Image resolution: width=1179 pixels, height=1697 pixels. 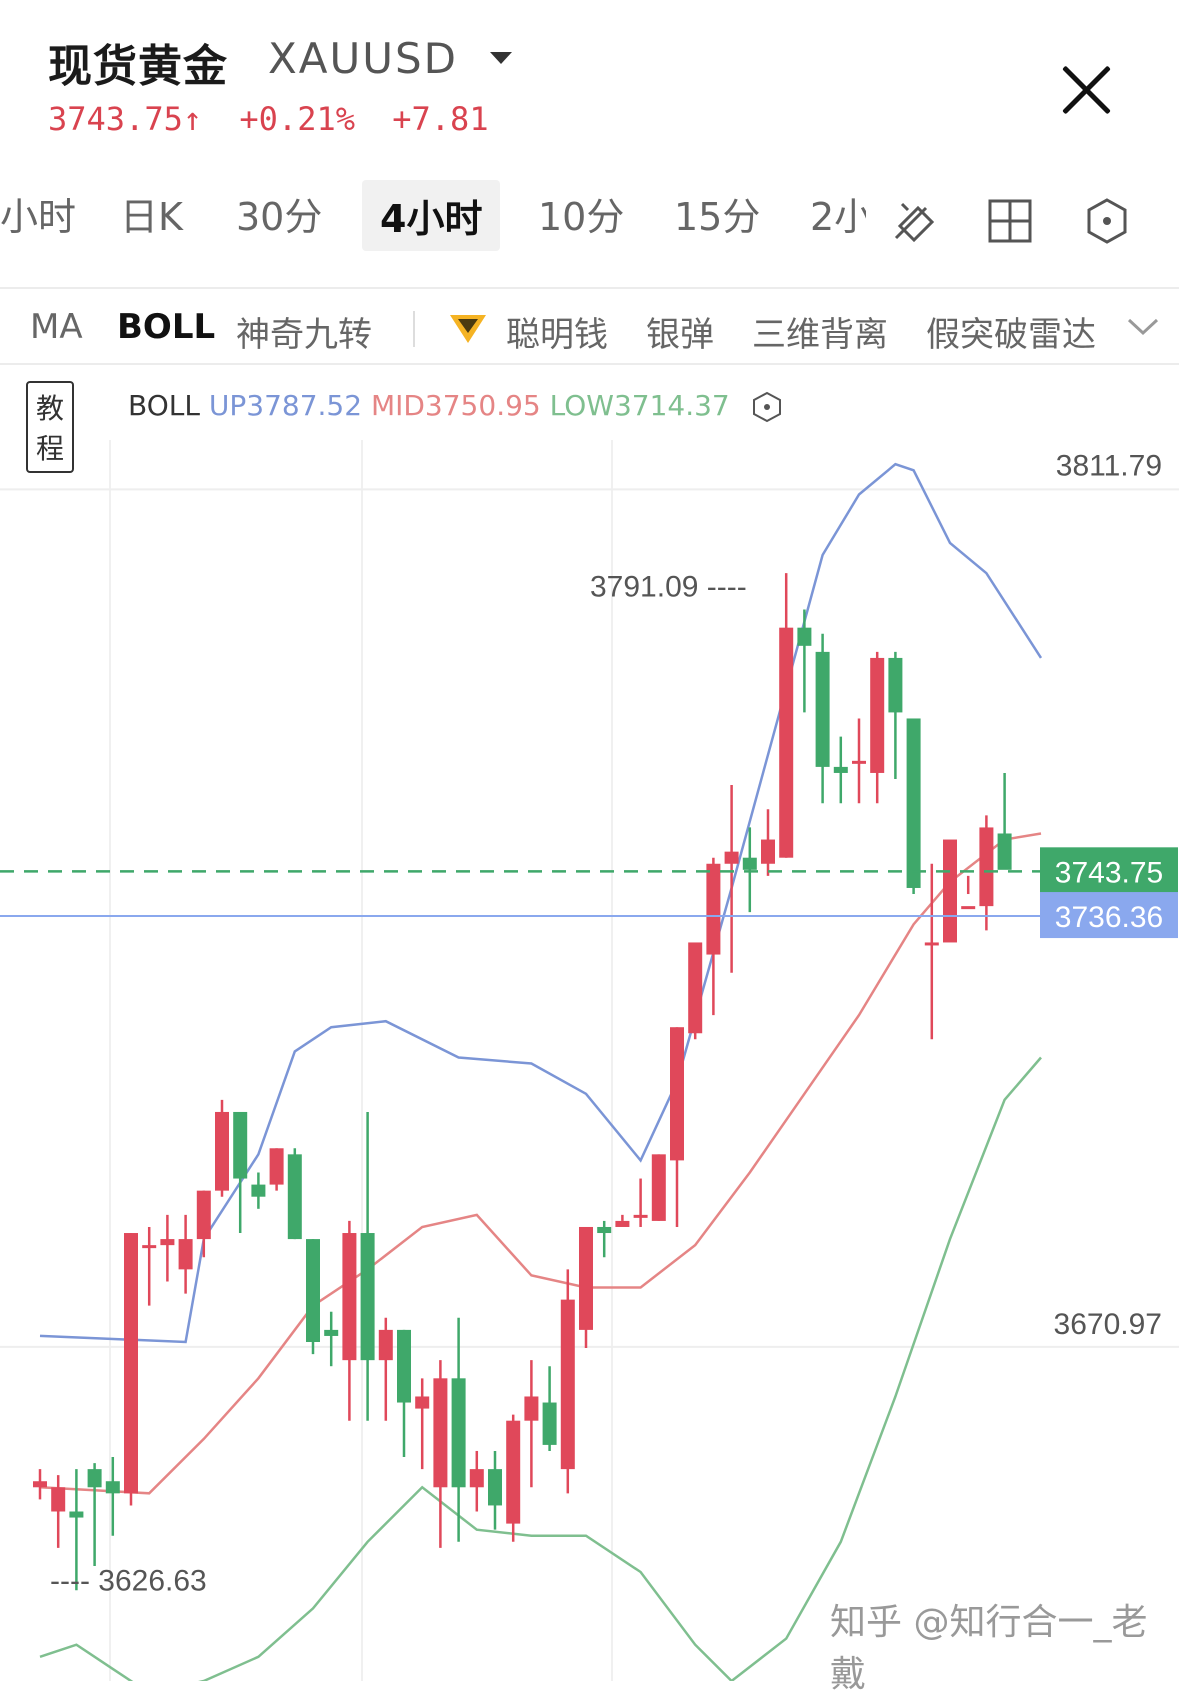 What do you see at coordinates (431, 215) in the screenshot?
I see `tab-4h: 4小时` at bounding box center [431, 215].